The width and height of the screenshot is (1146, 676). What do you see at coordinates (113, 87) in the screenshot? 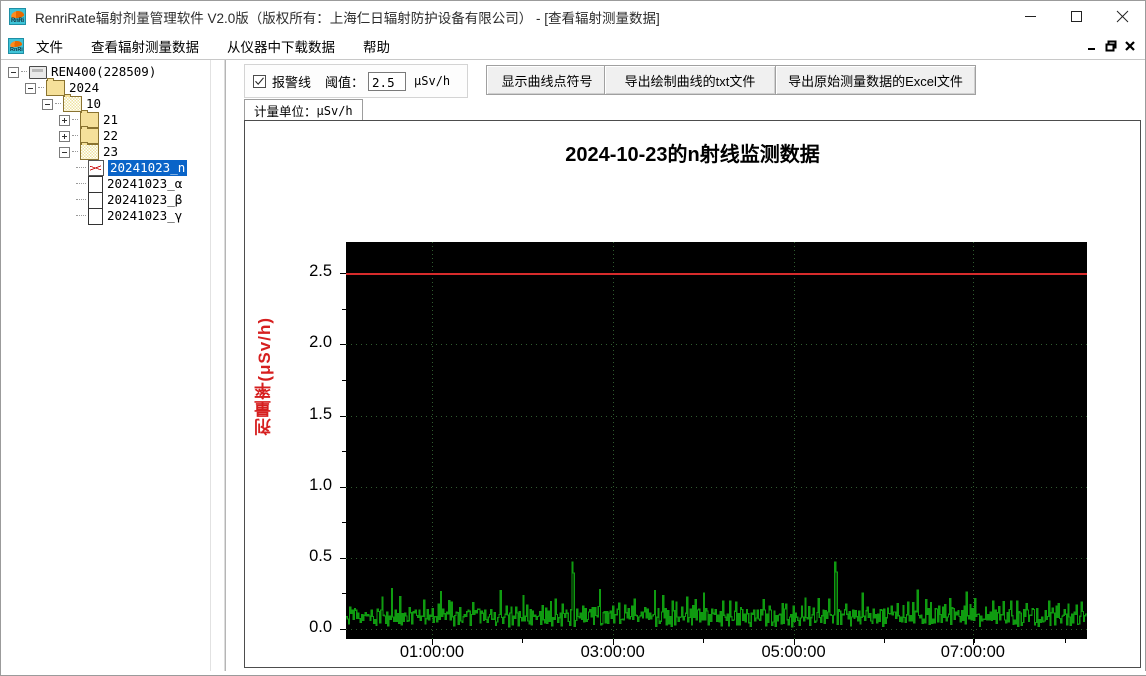
I see `tree-item: 2024` at bounding box center [113, 87].